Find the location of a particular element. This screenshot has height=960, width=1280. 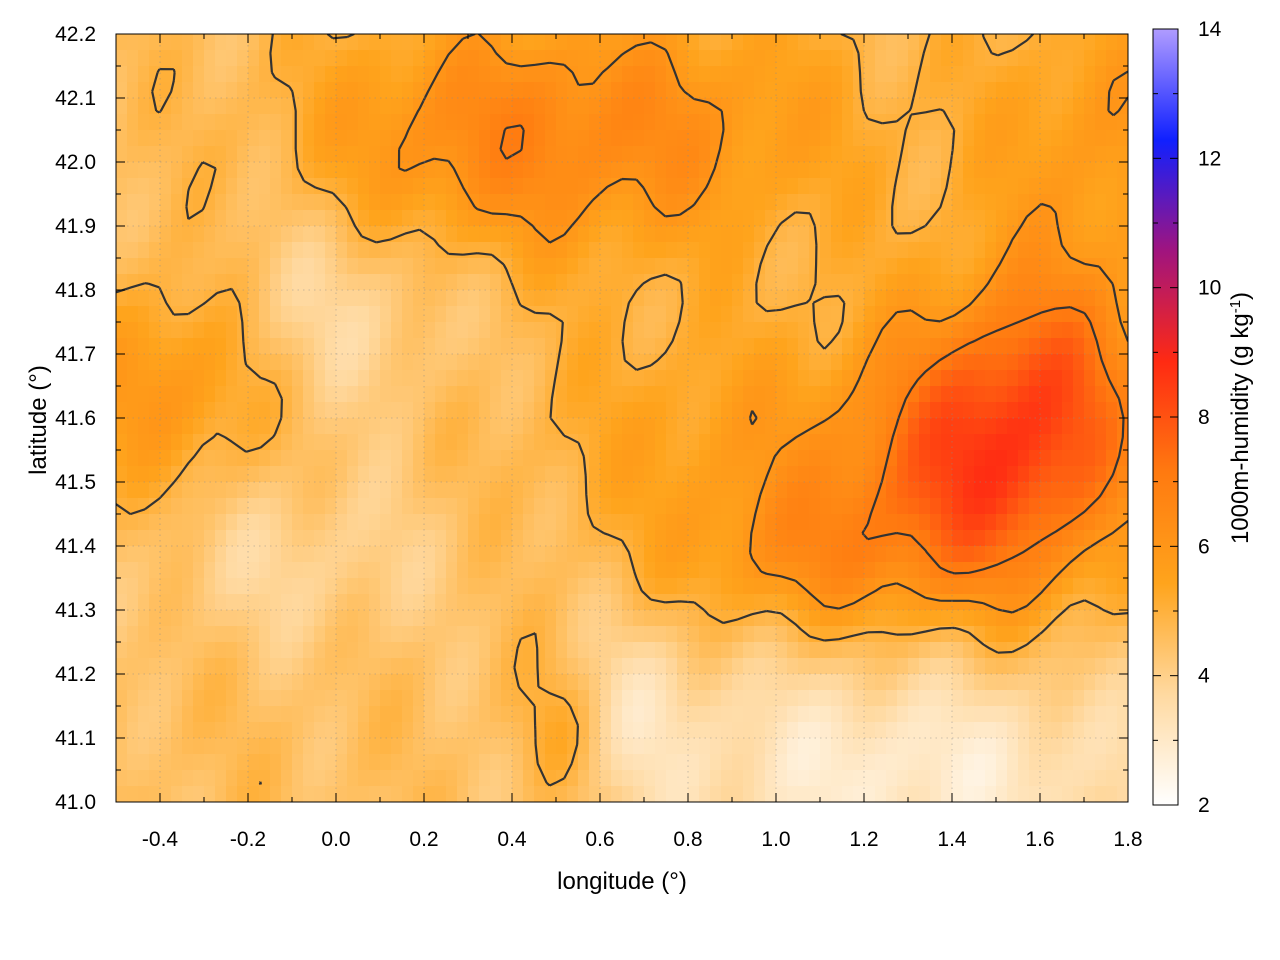

x-tick-label: -0.2 is located at coordinates (248, 839).